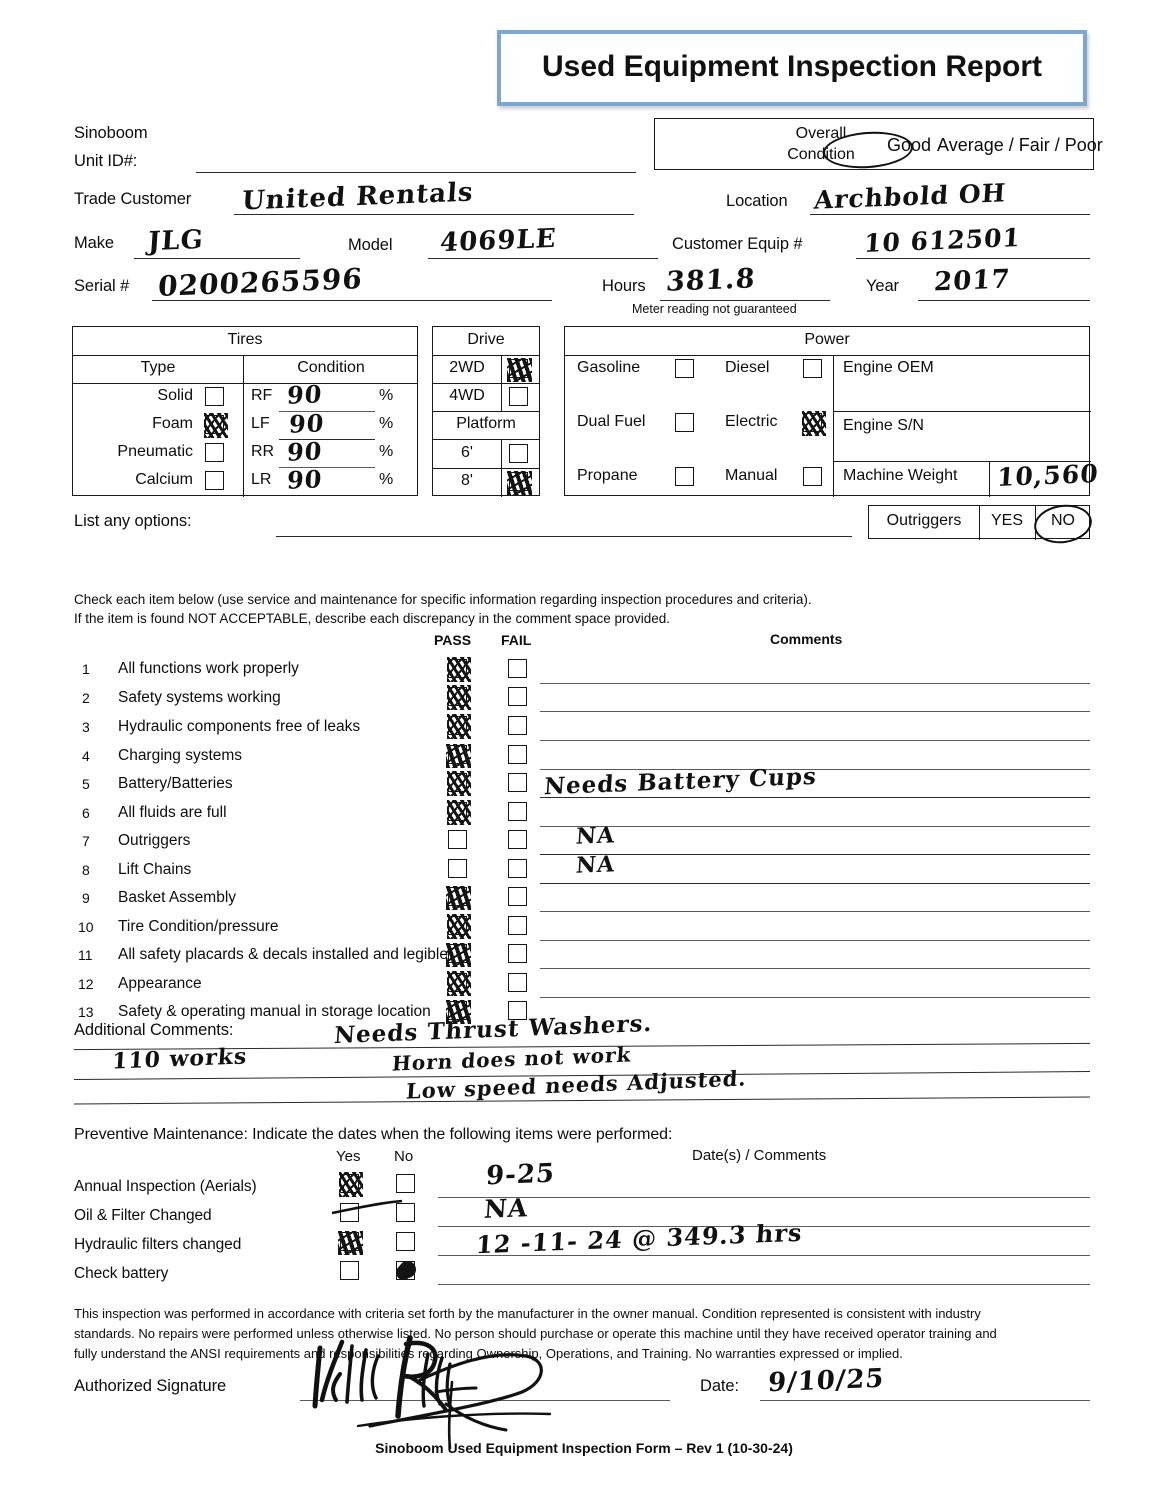  Describe the element at coordinates (942, 240) in the screenshot. I see `customer-equip-value: 10 612501` at that location.